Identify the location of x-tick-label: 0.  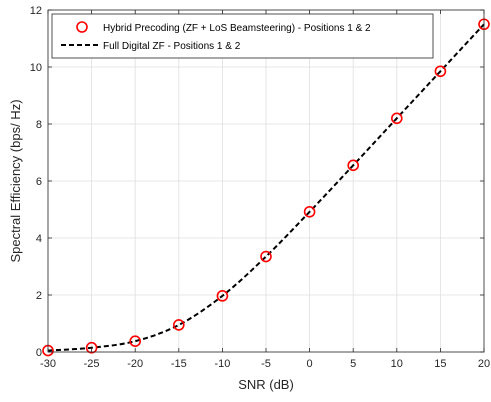
(310, 364).